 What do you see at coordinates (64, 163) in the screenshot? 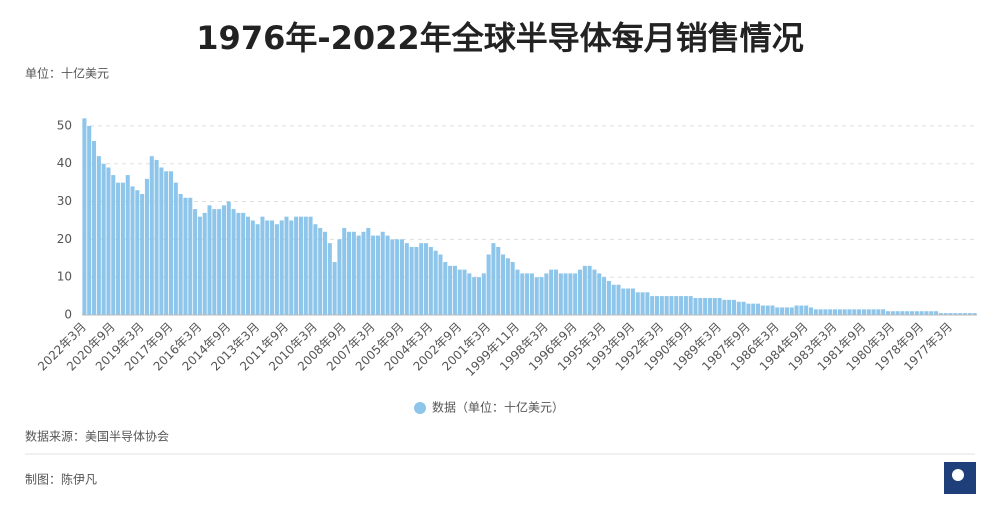
I see `y-tick-label: 40` at bounding box center [64, 163].